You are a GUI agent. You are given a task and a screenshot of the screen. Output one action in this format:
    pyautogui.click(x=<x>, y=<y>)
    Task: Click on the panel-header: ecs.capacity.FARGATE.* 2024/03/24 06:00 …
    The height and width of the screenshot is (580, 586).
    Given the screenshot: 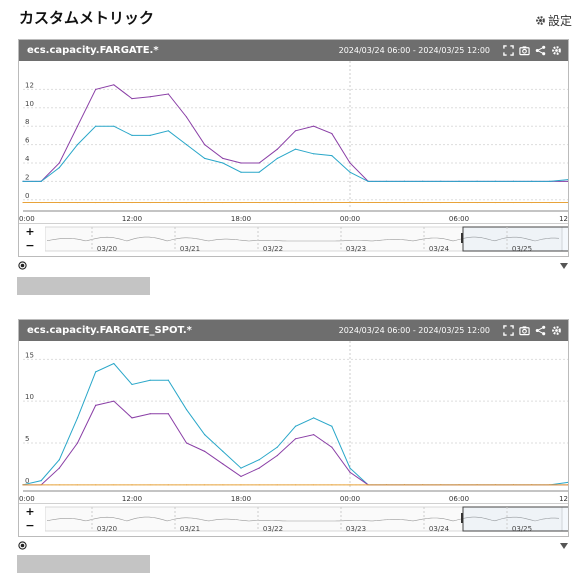 What is the action you would take?
    pyautogui.click(x=293, y=50)
    